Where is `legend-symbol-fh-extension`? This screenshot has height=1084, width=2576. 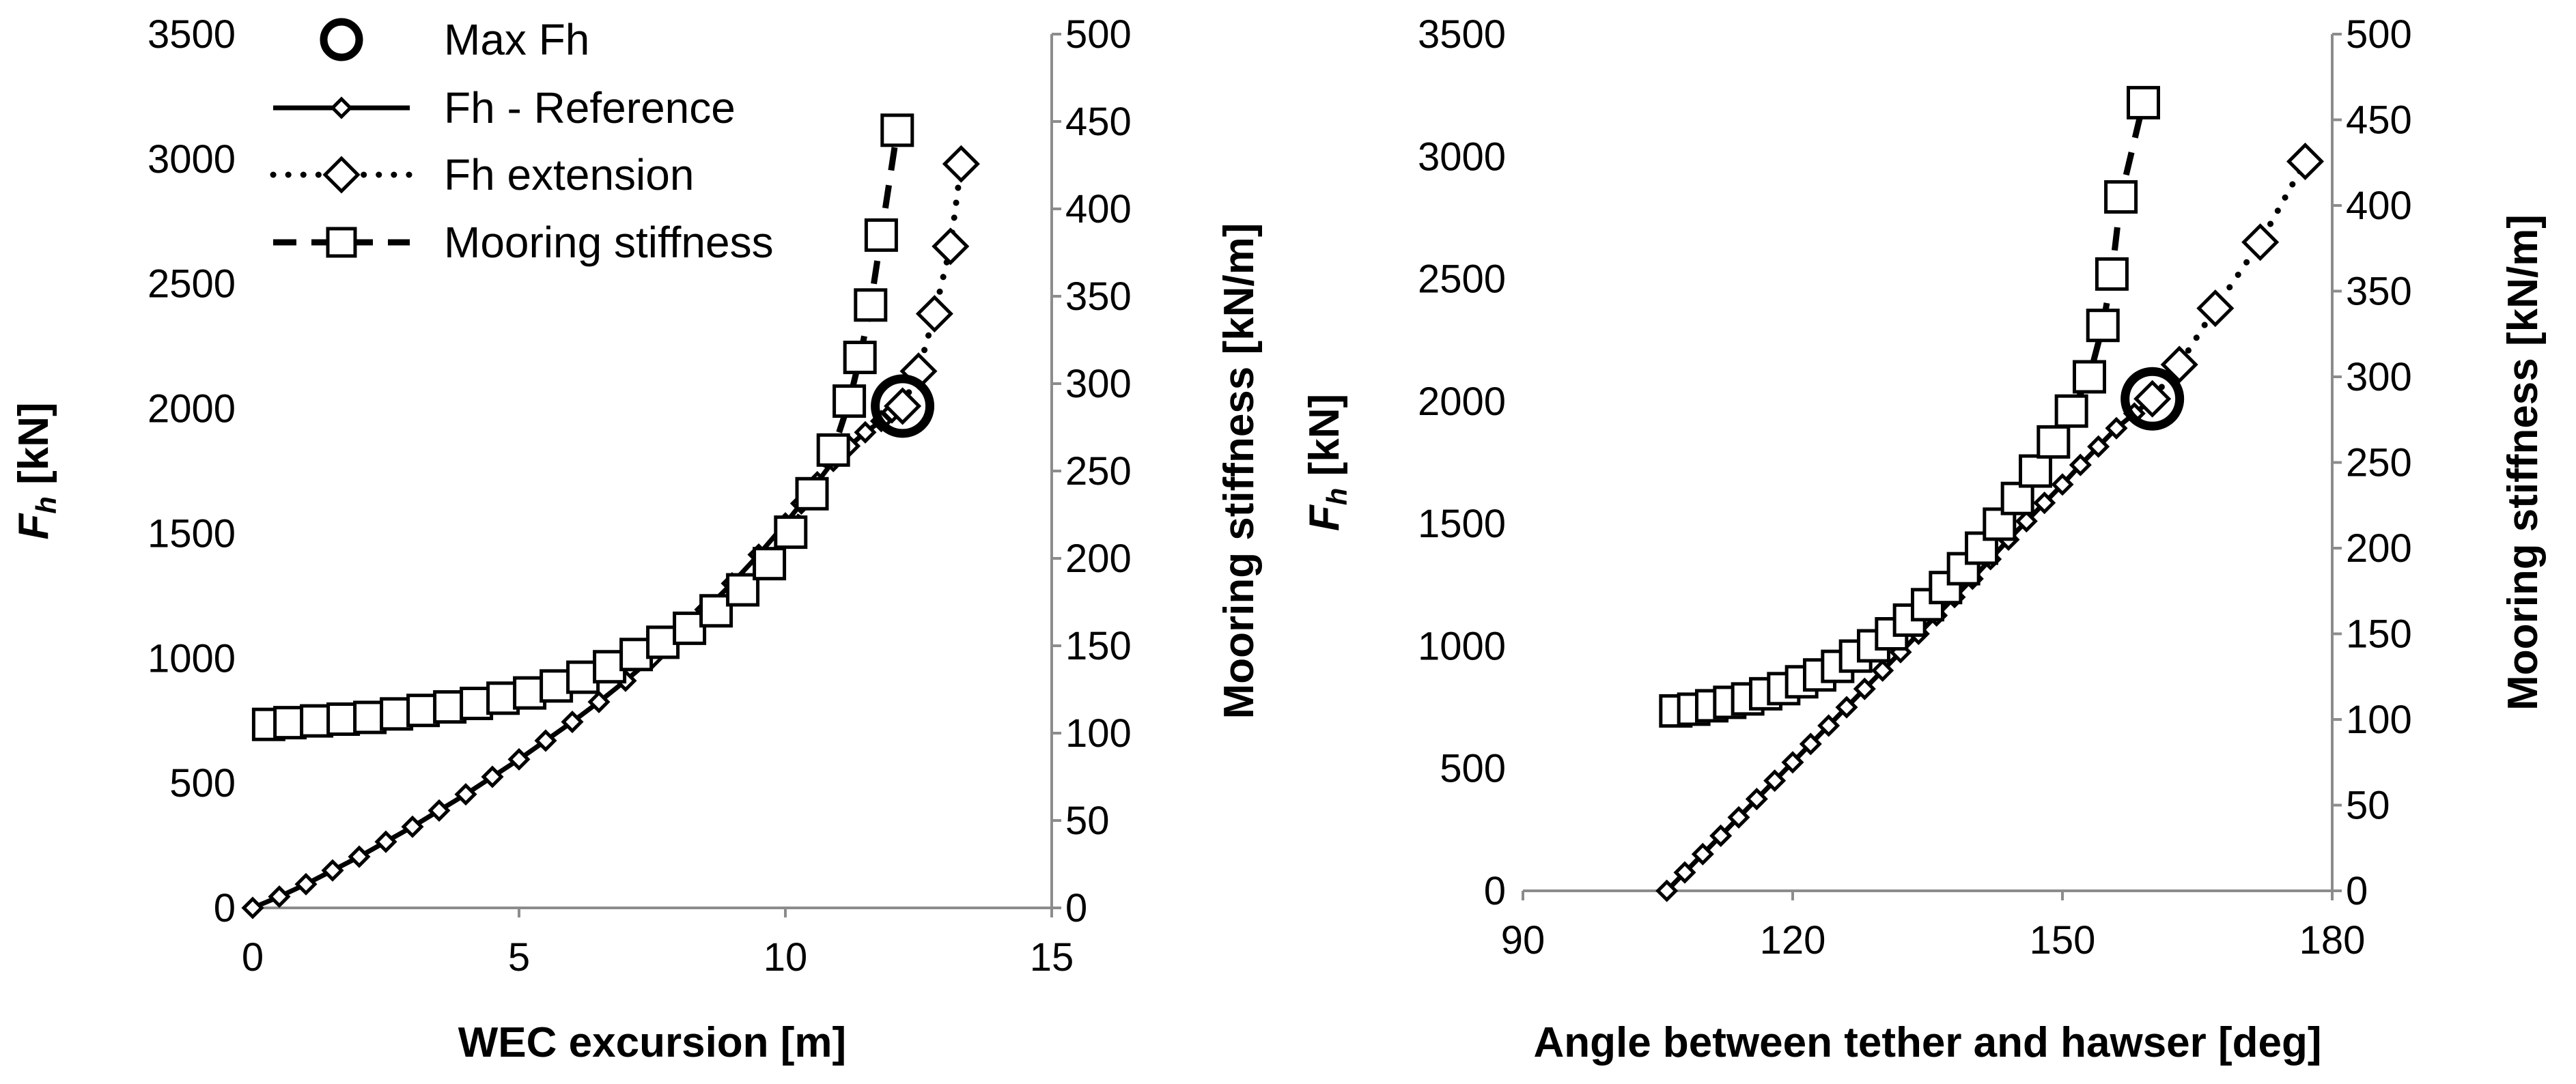 legend-symbol-fh-extension is located at coordinates (341, 175).